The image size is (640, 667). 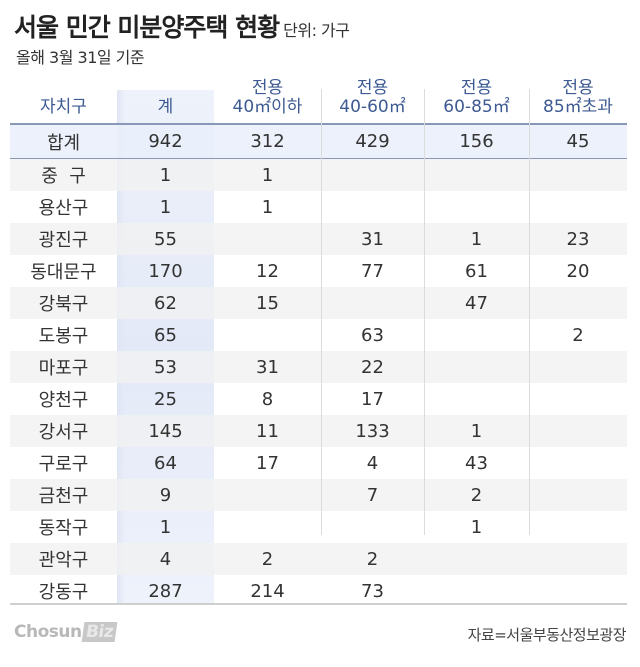 What do you see at coordinates (165, 303) in the screenshot?
I see `value-cell: 62` at bounding box center [165, 303].